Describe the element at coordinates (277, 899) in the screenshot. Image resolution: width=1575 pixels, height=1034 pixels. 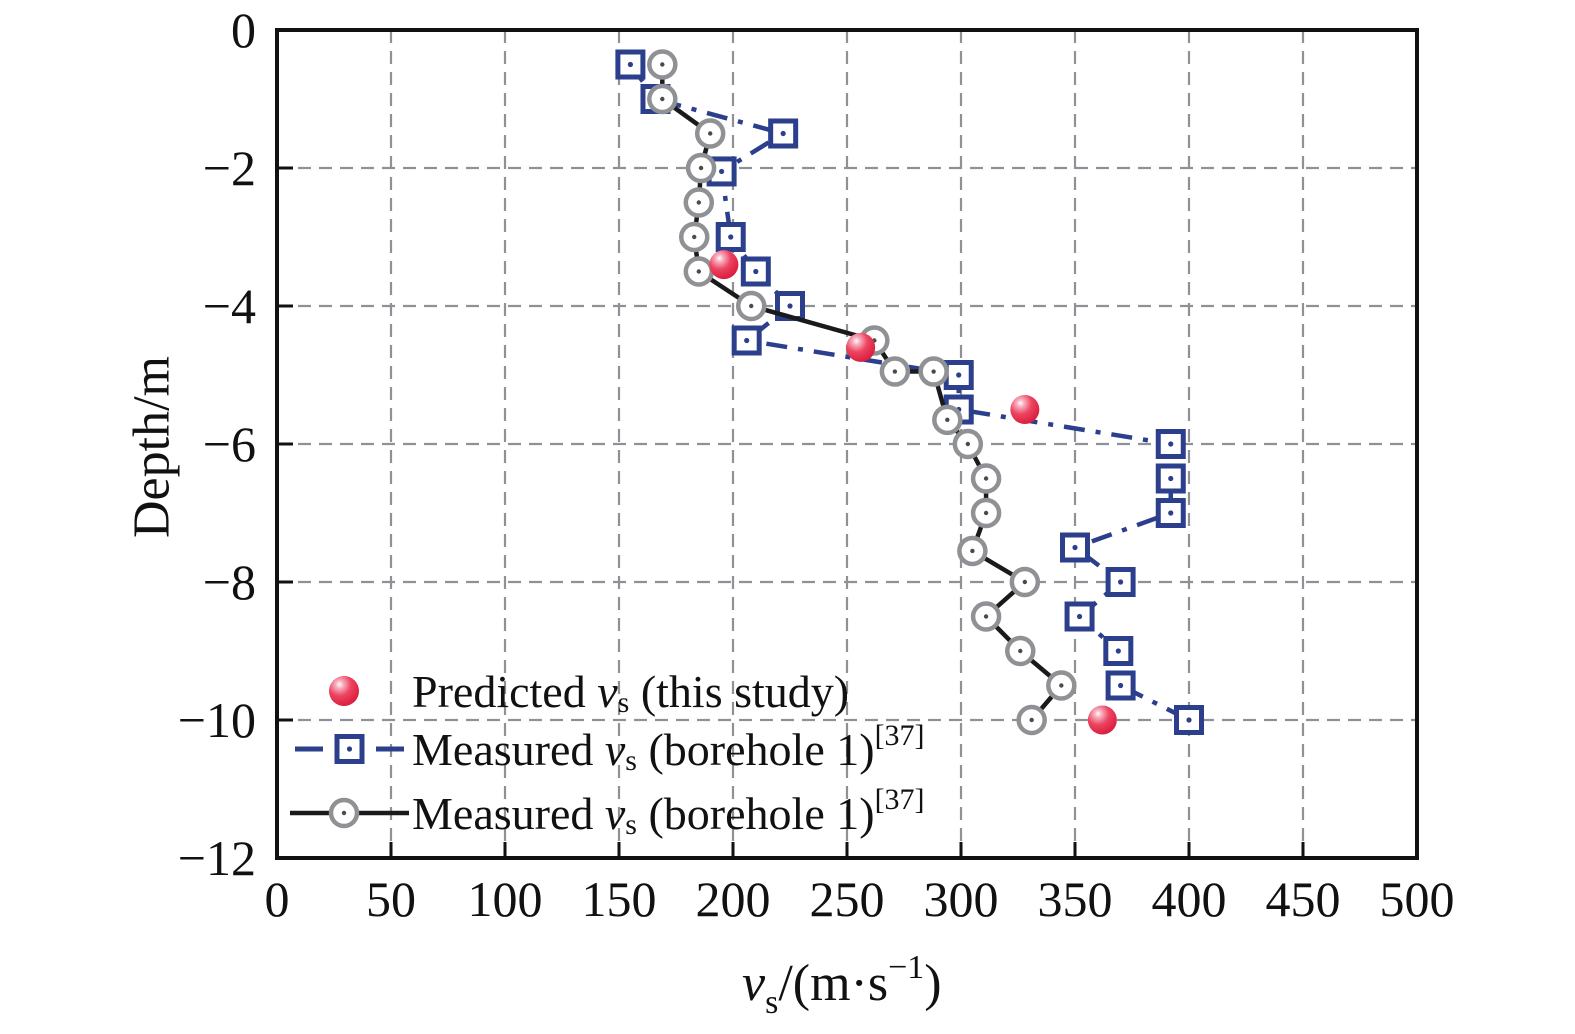
I see `x-tick-label: 0` at that location.